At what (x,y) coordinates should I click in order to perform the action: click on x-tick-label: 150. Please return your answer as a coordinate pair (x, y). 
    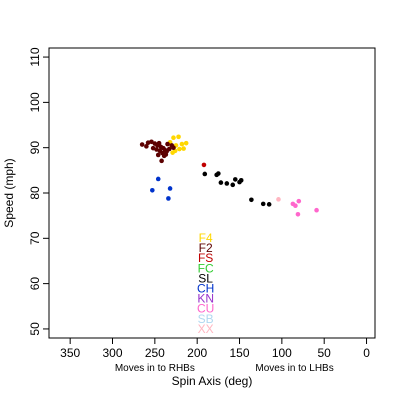
    Looking at the image, I should click on (240, 353).